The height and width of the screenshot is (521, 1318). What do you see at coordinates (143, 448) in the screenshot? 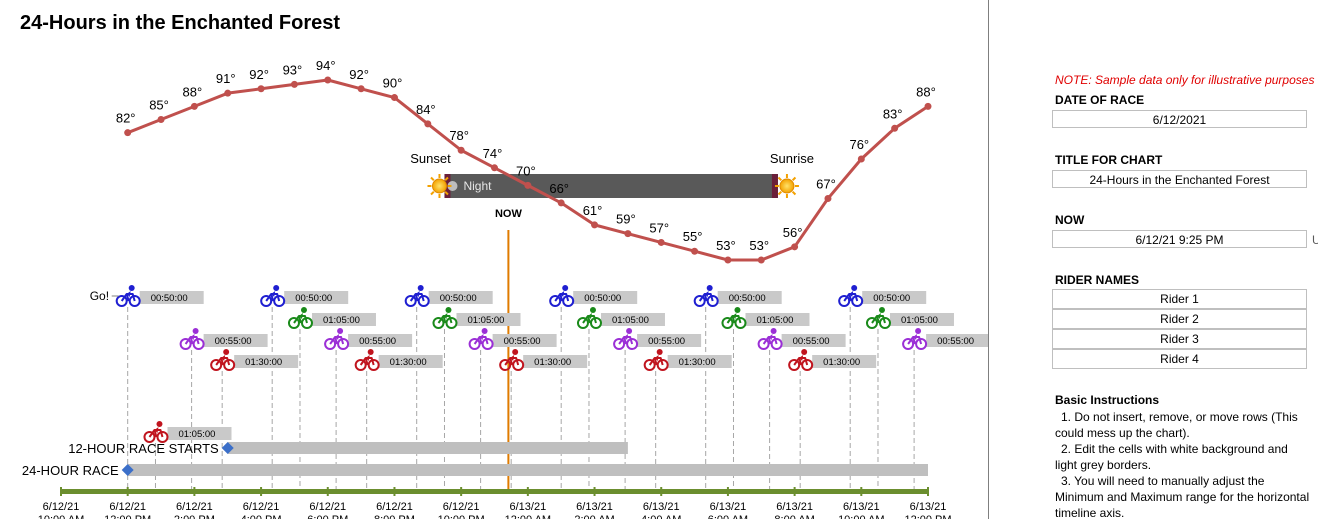
I see `race-label: 12-HOUR RACE STARTS` at bounding box center [143, 448].